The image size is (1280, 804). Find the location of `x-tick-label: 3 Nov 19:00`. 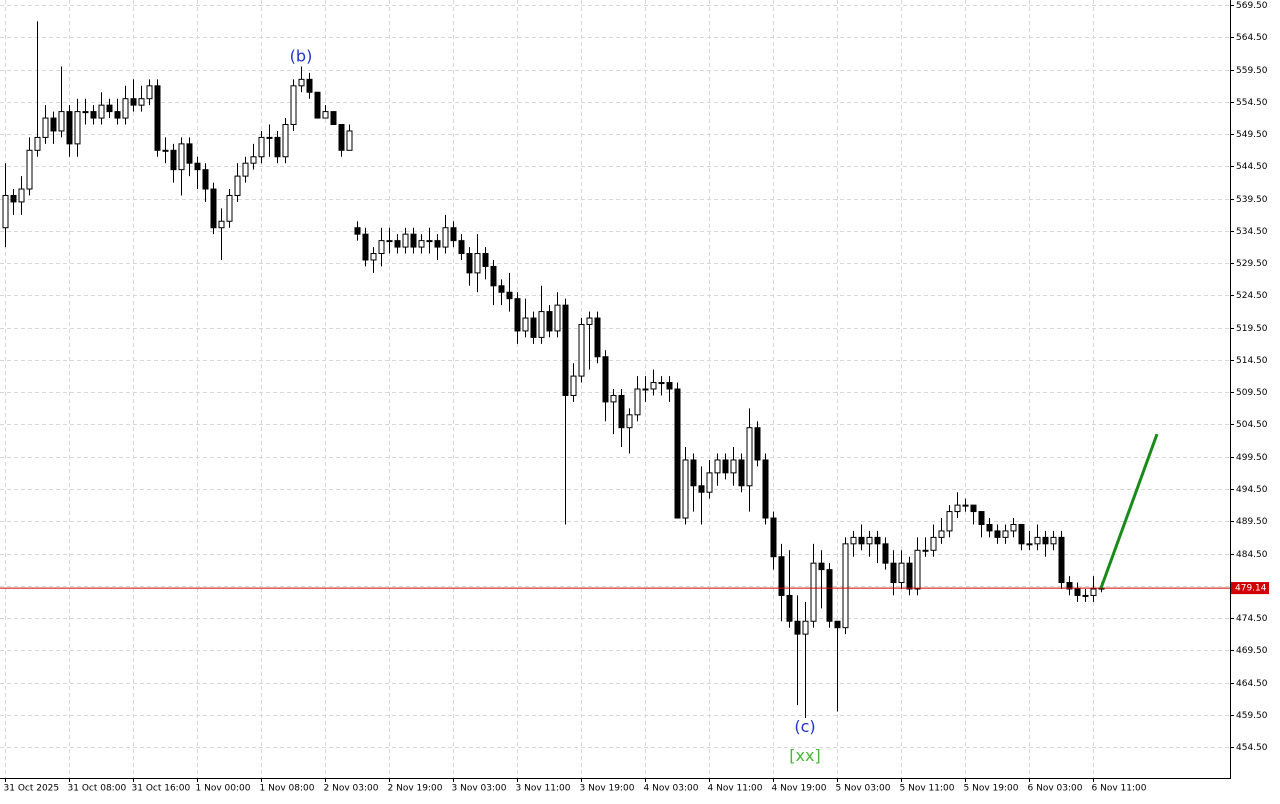

x-tick-label: 3 Nov 19:00 is located at coordinates (607, 789).